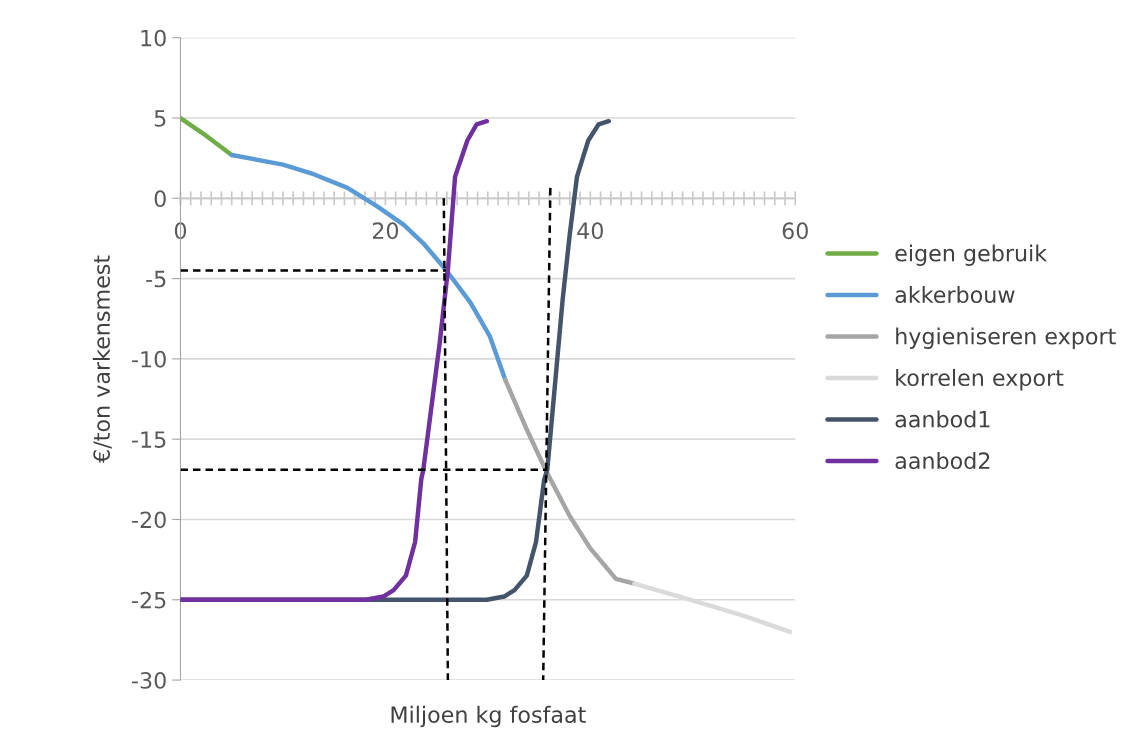  Describe the element at coordinates (1006, 338) in the screenshot. I see `legend-label: hygieniseren export` at that location.